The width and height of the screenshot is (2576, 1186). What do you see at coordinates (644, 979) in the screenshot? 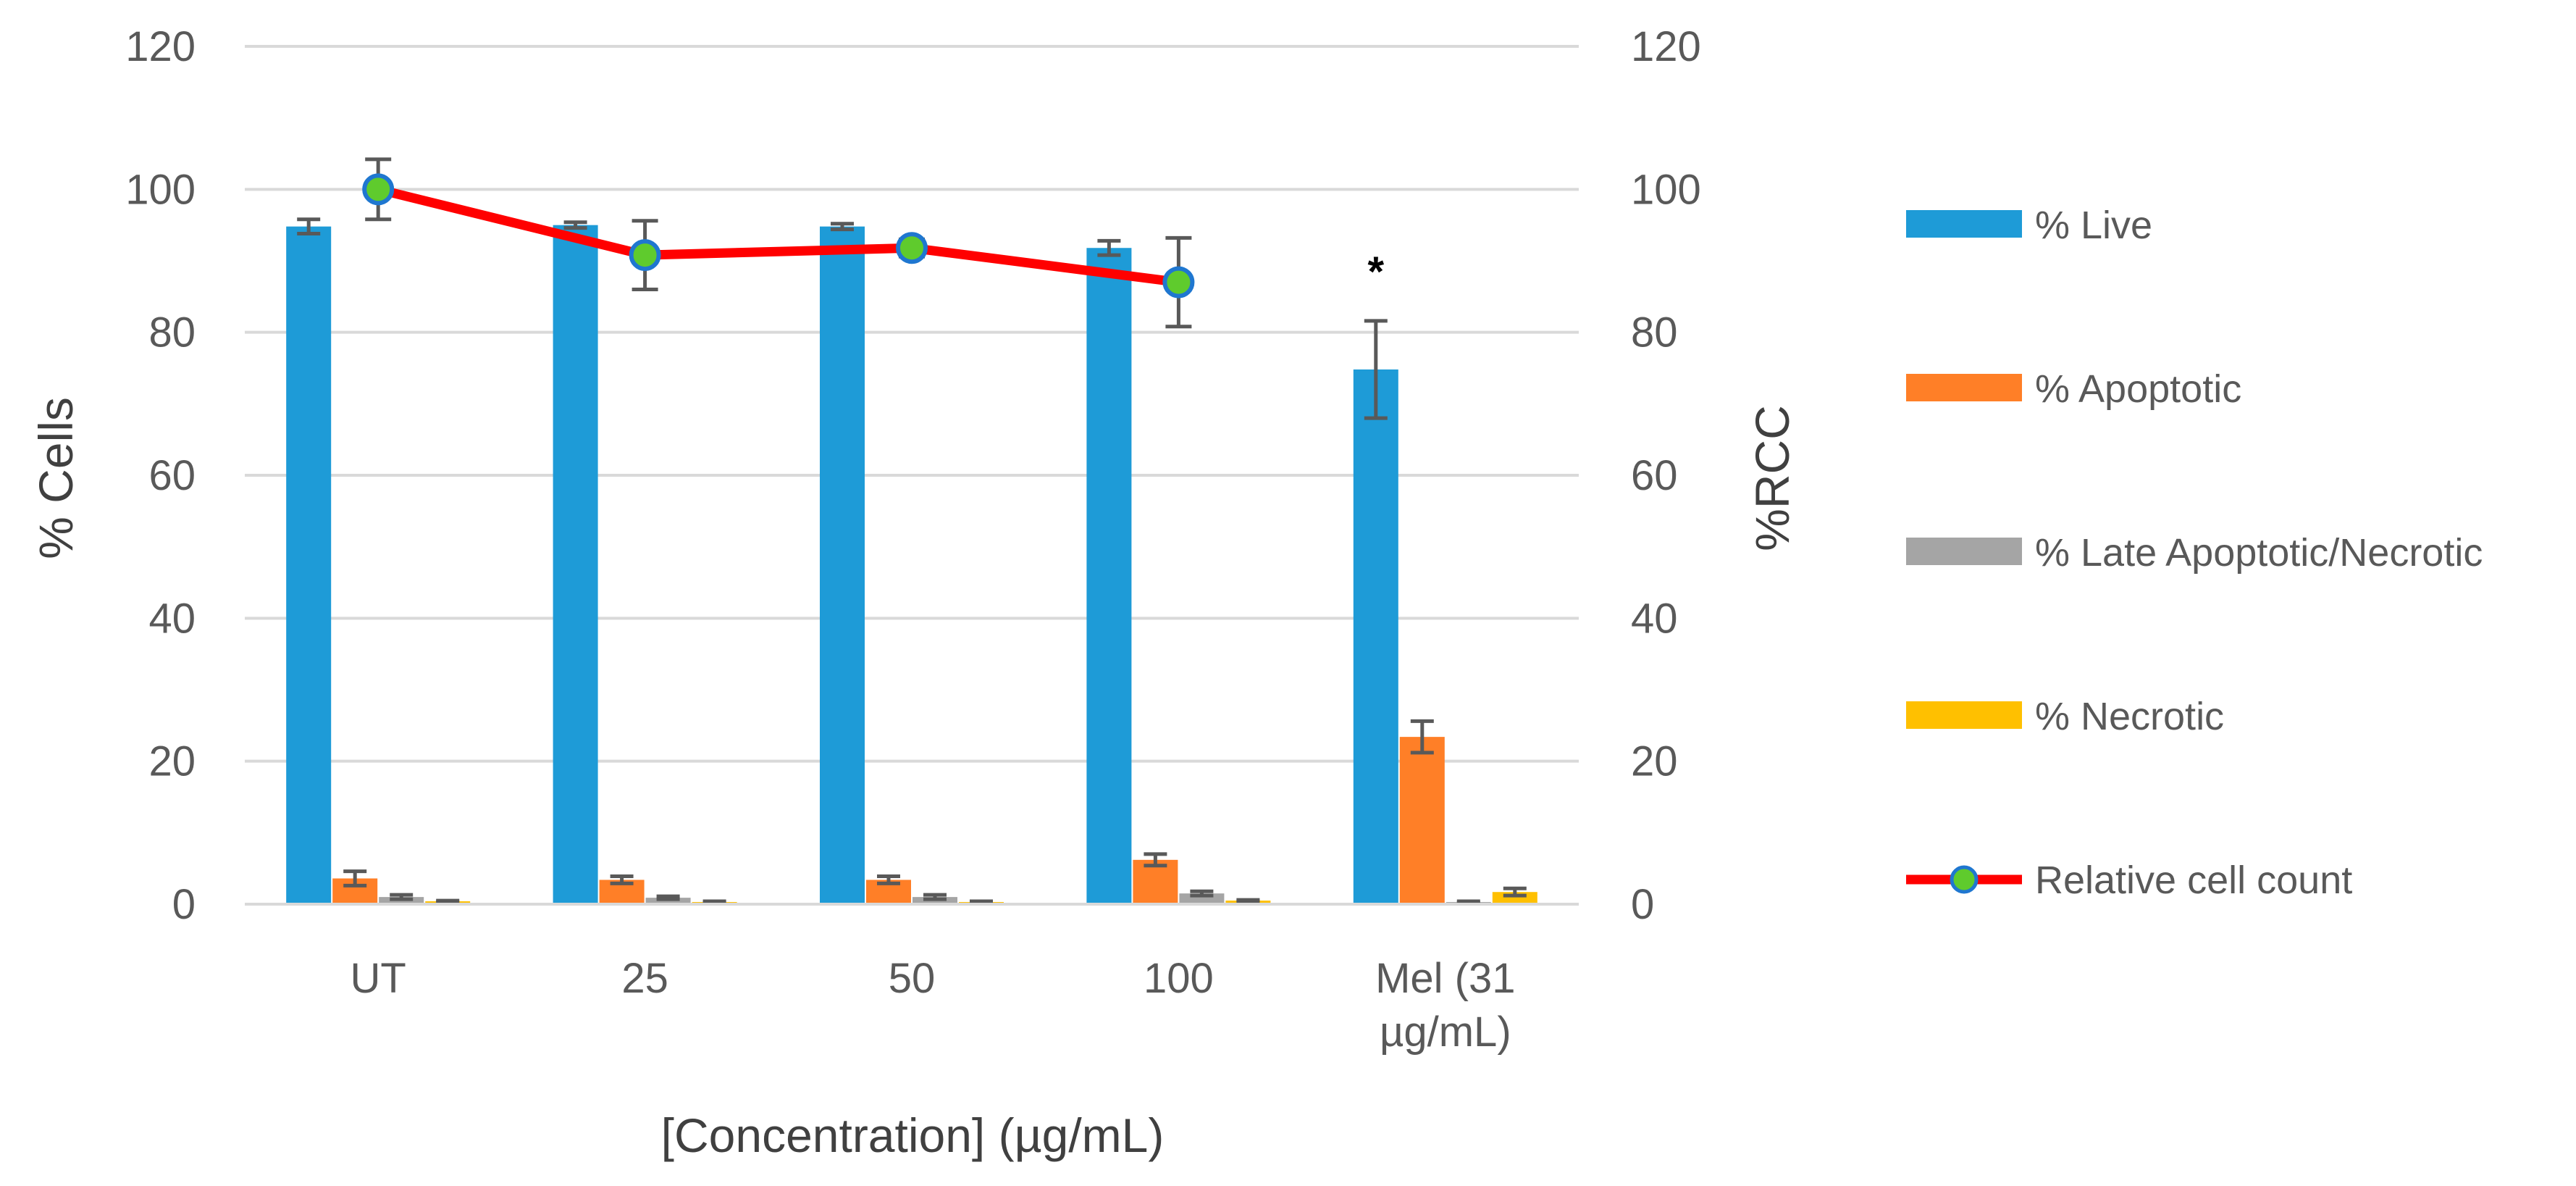
I see `x-tick-label: 25` at bounding box center [644, 979].